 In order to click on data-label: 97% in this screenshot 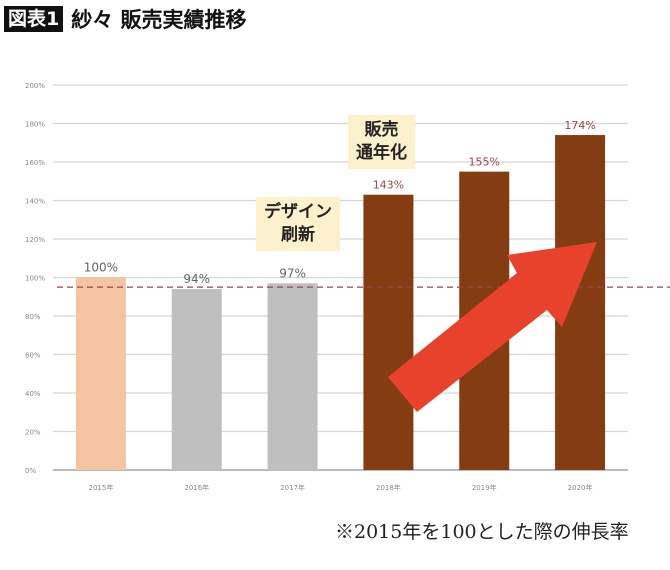, I will do `click(292, 273)`.